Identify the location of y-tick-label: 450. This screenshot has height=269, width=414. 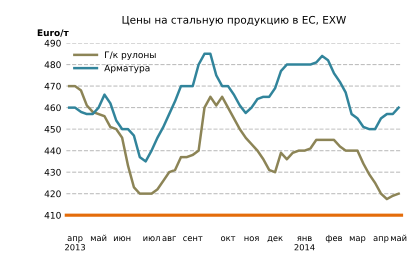
(52, 129).